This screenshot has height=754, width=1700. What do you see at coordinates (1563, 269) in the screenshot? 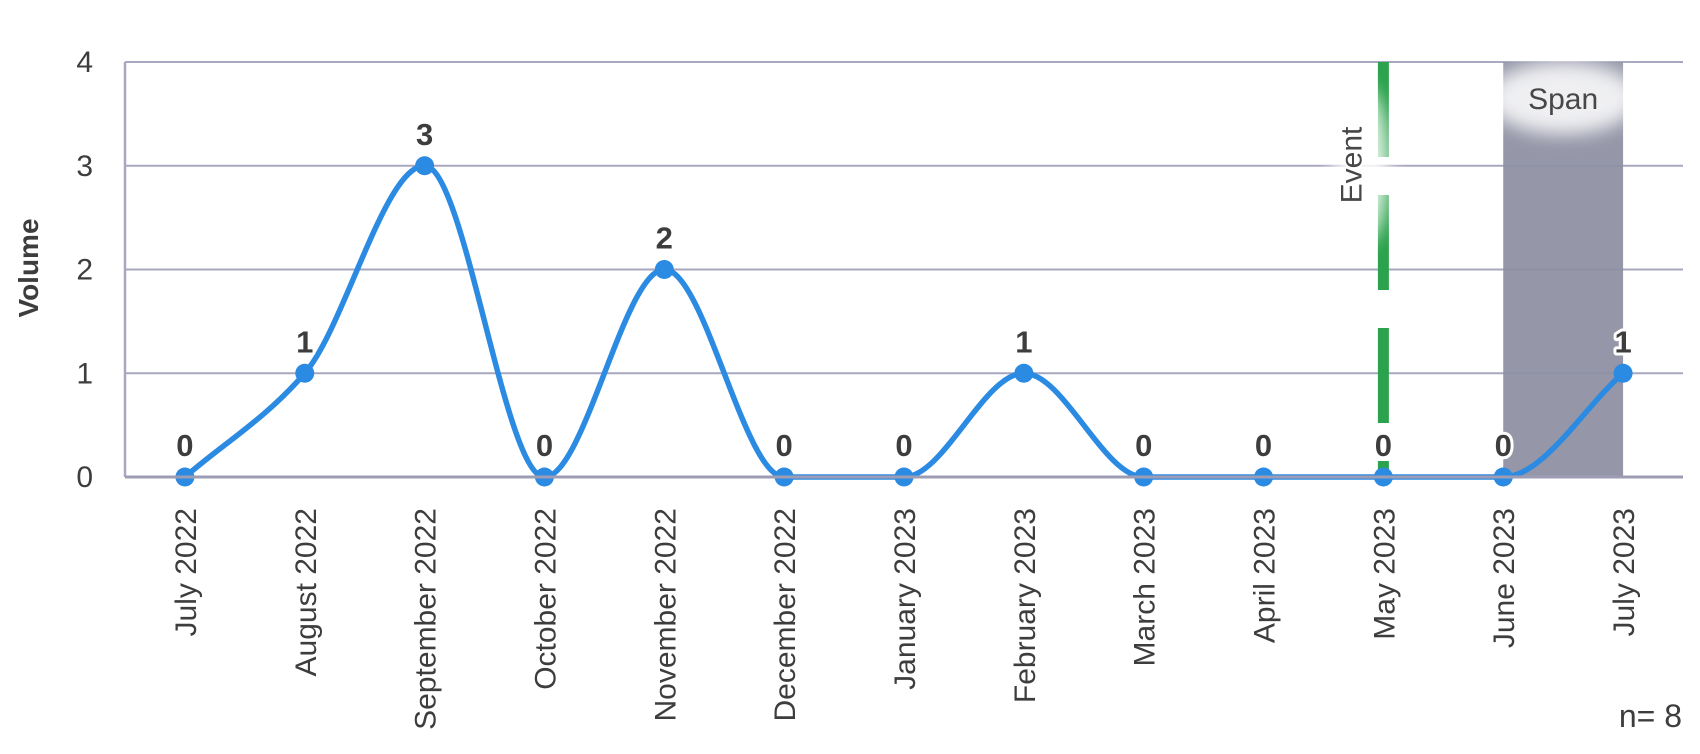
I see `span-region-layer: Span` at bounding box center [1563, 269].